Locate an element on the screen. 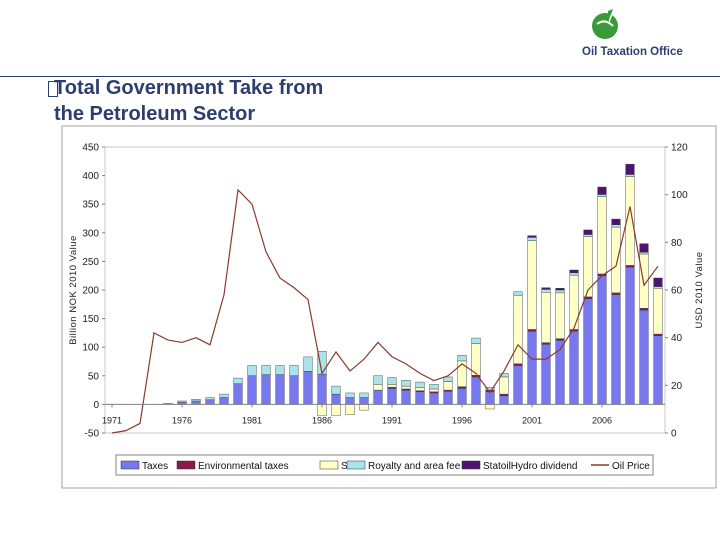 The height and width of the screenshot is (540, 720). header-divider is located at coordinates (360, 76).